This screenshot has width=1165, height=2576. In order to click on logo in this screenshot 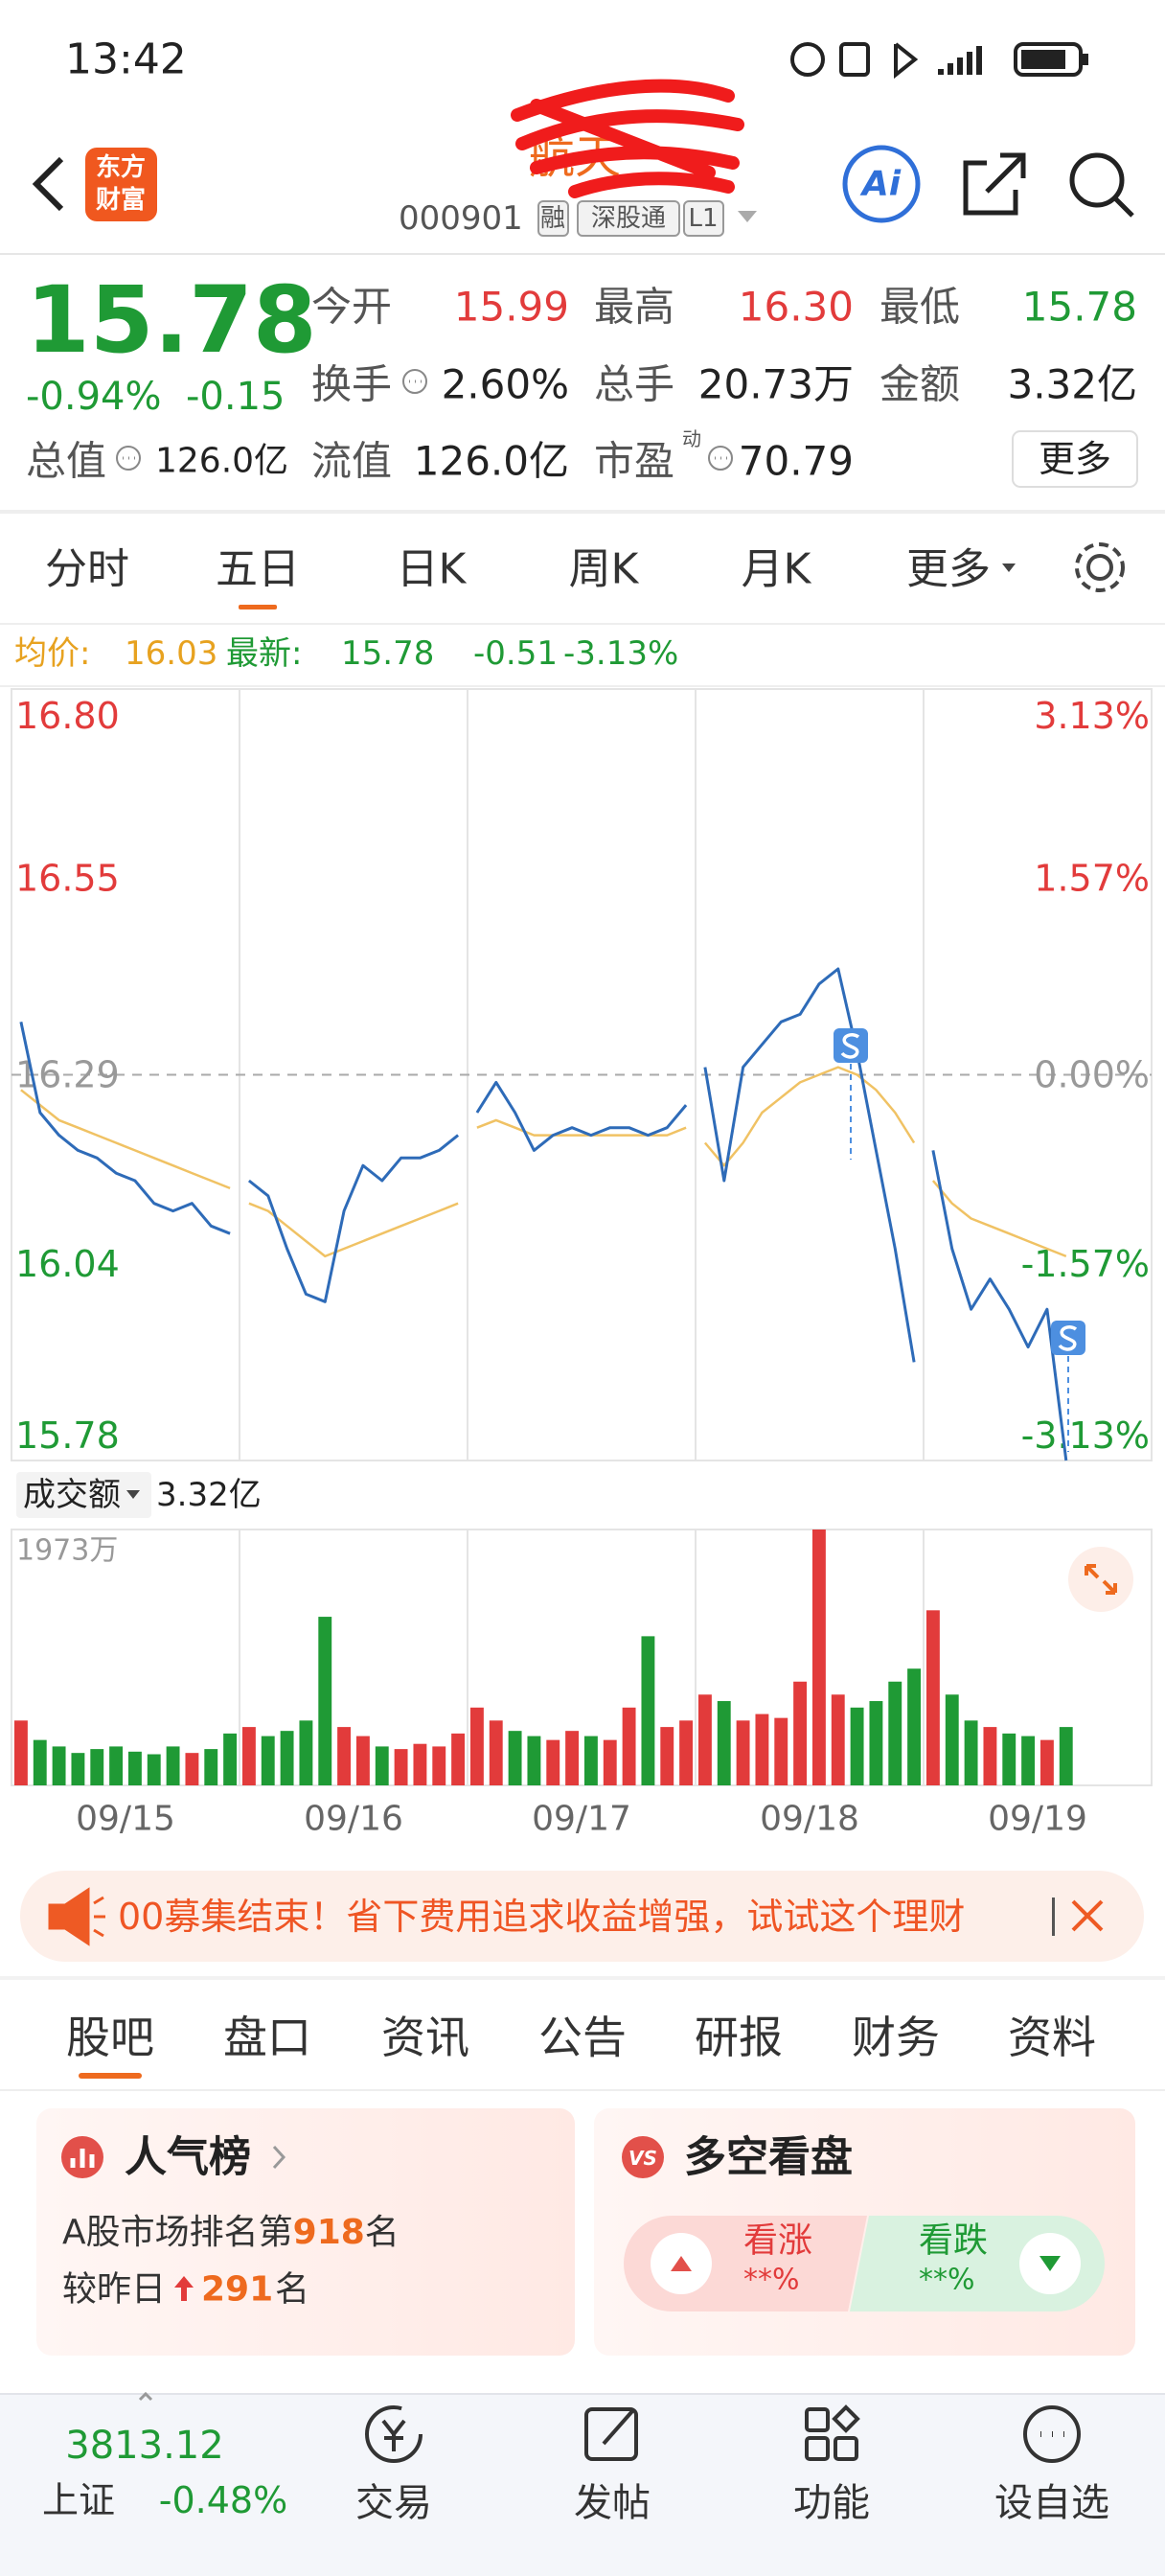, I will do `click(121, 184)`.